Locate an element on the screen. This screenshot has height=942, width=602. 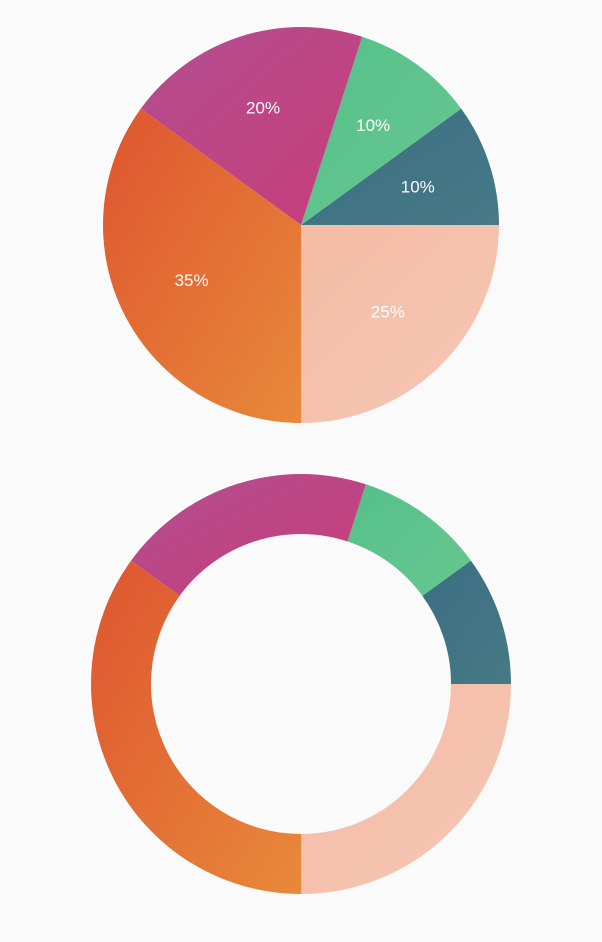
pie-slice-label-2: 10% is located at coordinates (373, 125).